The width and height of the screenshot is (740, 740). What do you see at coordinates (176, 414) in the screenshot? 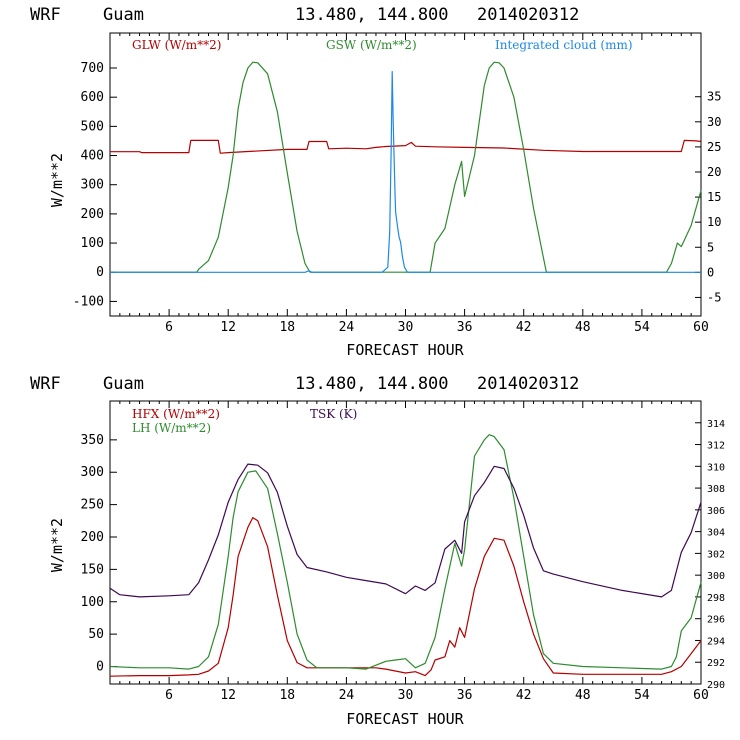
I see `panel2-legend-hfx: HFX (W/m**2)` at bounding box center [176, 414].